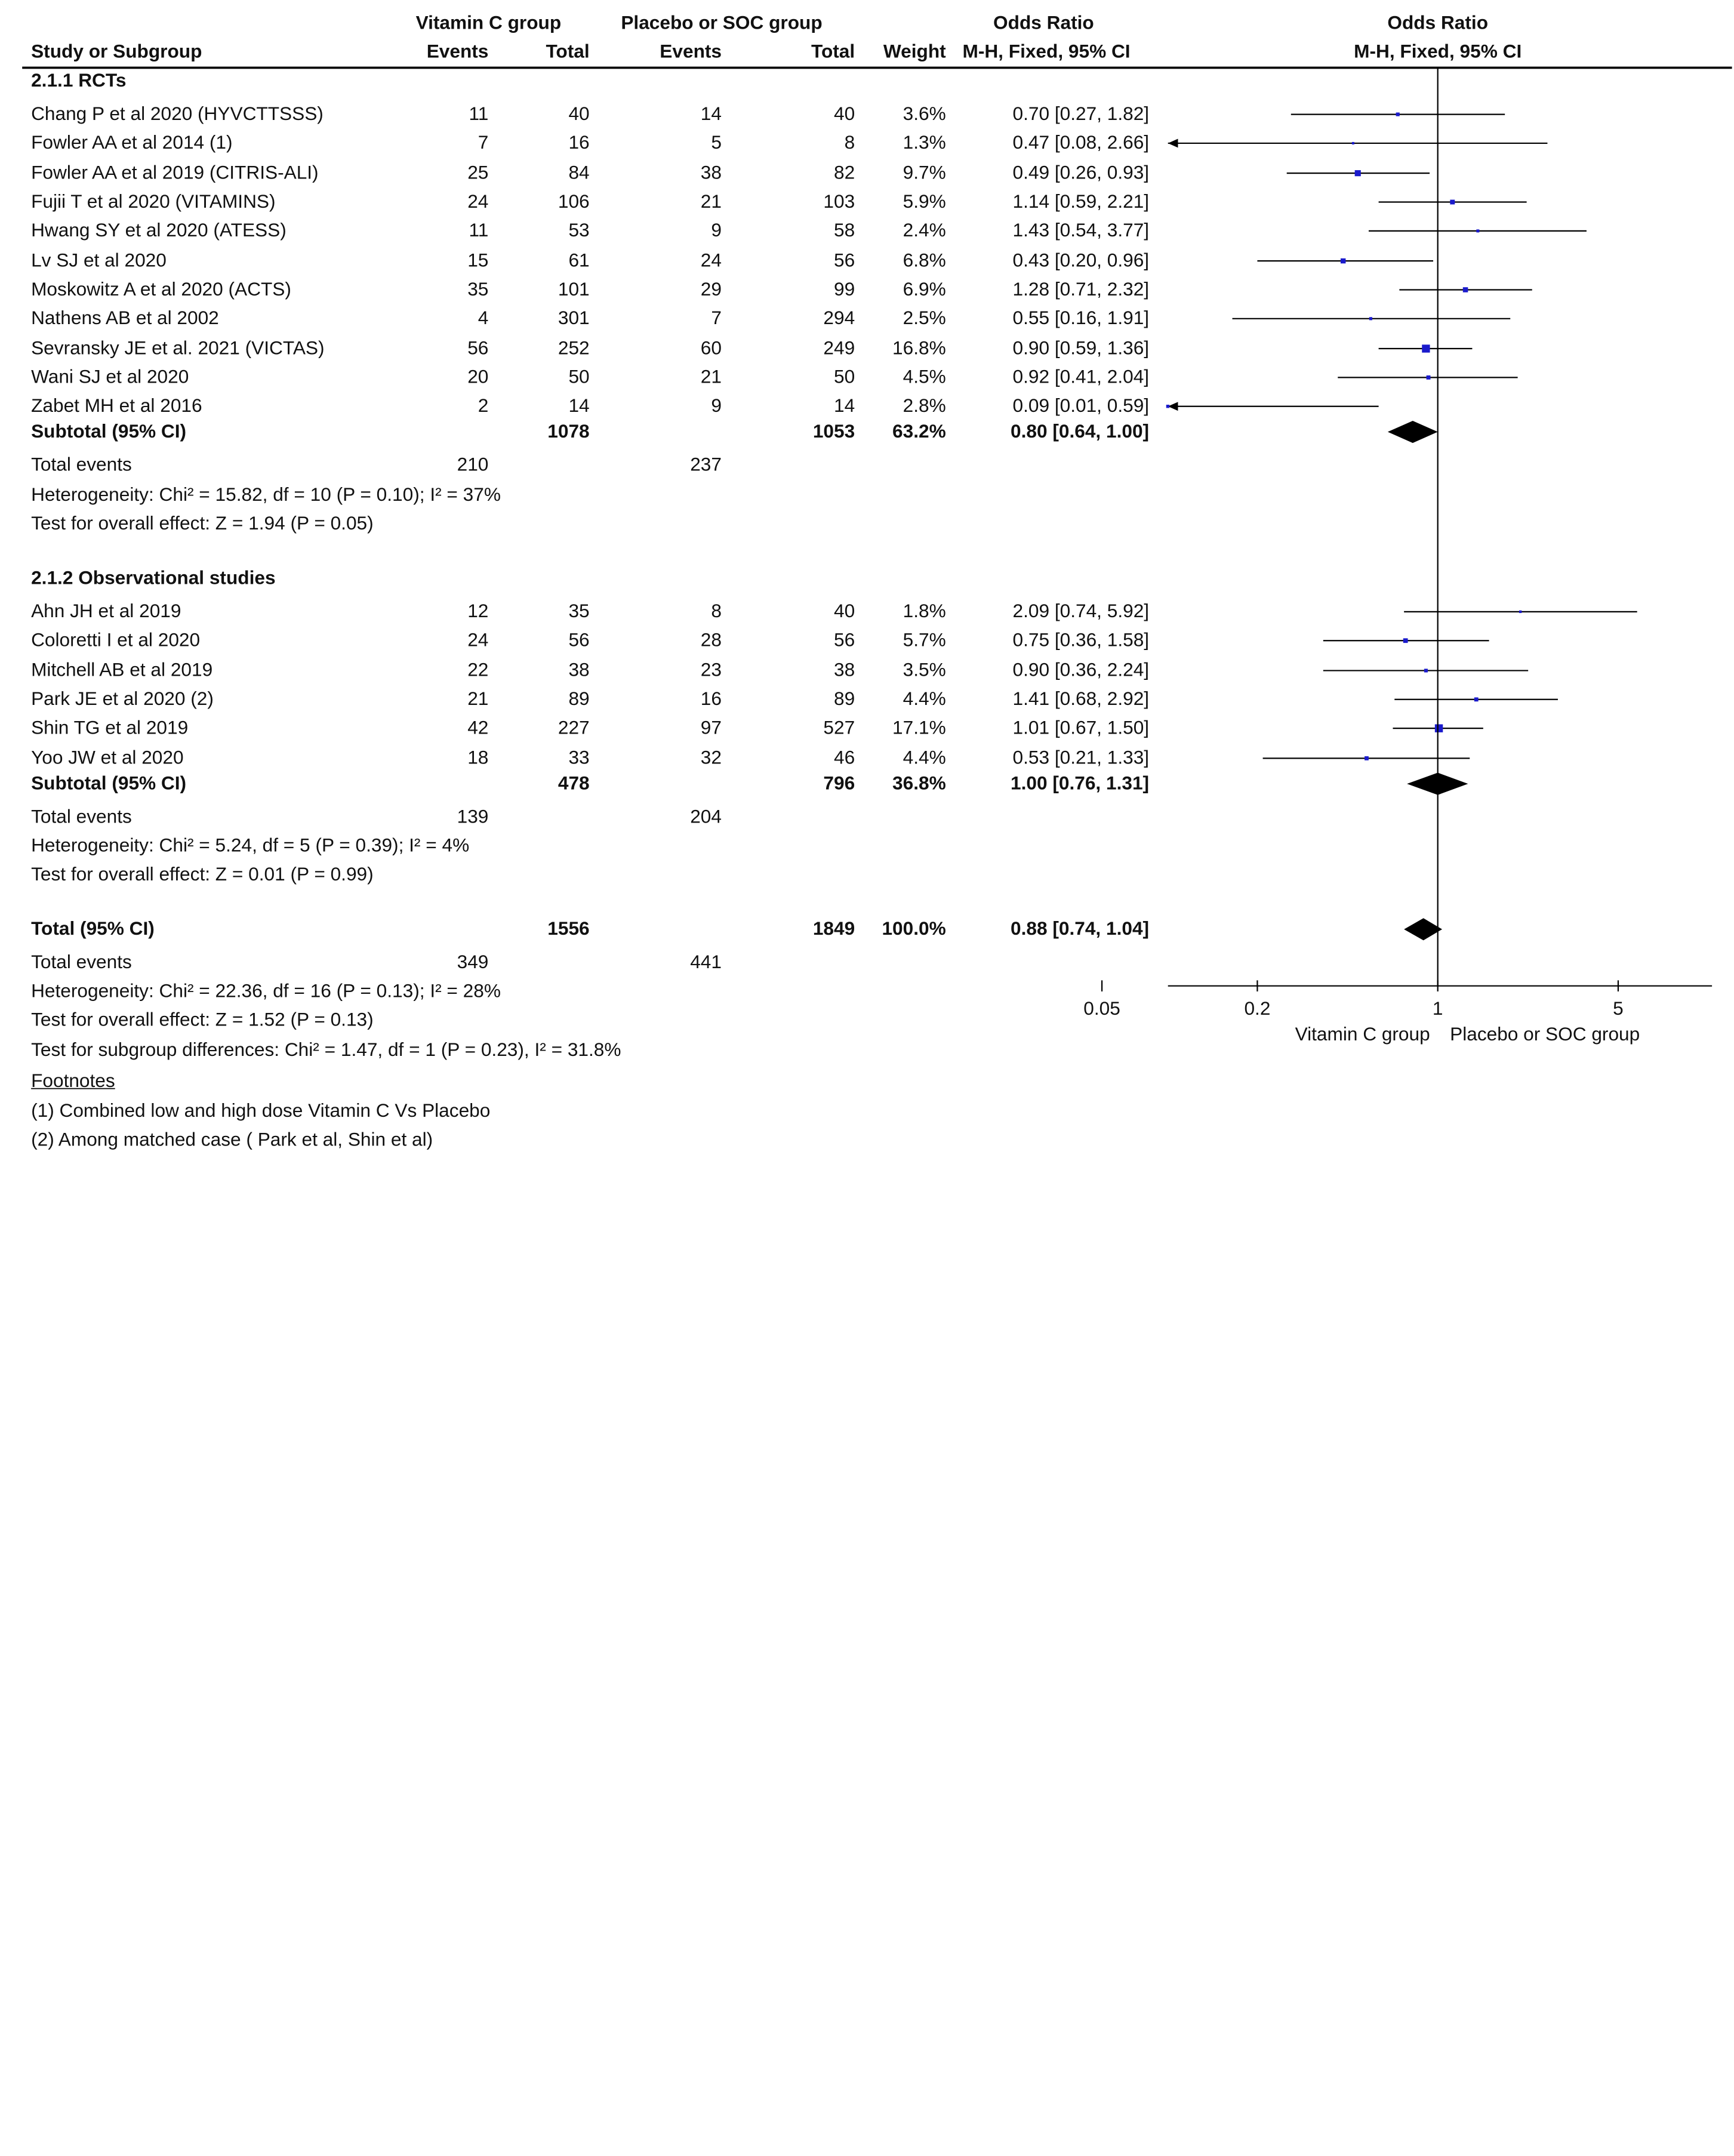 The width and height of the screenshot is (1734, 2156). What do you see at coordinates (1257, 1008) in the screenshot?
I see `x-tick-label-2: 0.2` at bounding box center [1257, 1008].